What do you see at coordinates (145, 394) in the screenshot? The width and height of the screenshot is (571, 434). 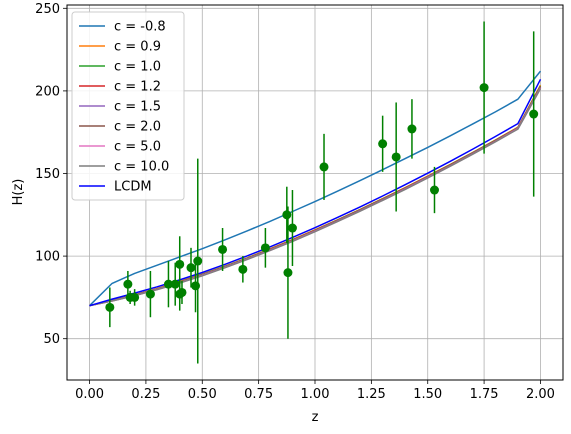 I see `x-tick-label-1: 0.25` at bounding box center [145, 394].